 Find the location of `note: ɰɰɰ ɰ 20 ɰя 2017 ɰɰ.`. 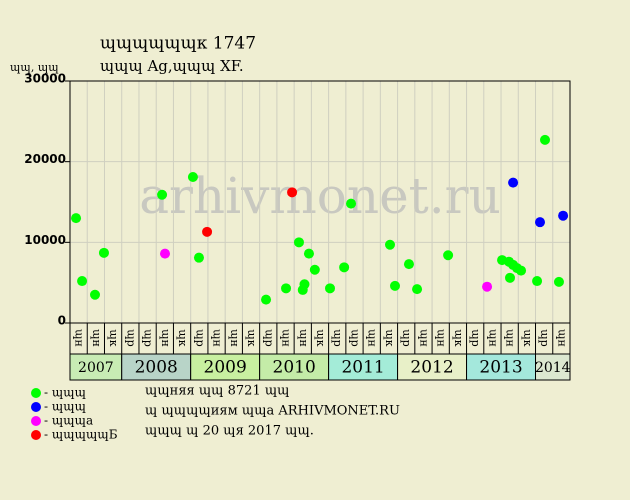

note: ɰɰɰ ɰ 20 ɰя 2017 ɰɰ. is located at coordinates (229, 431).